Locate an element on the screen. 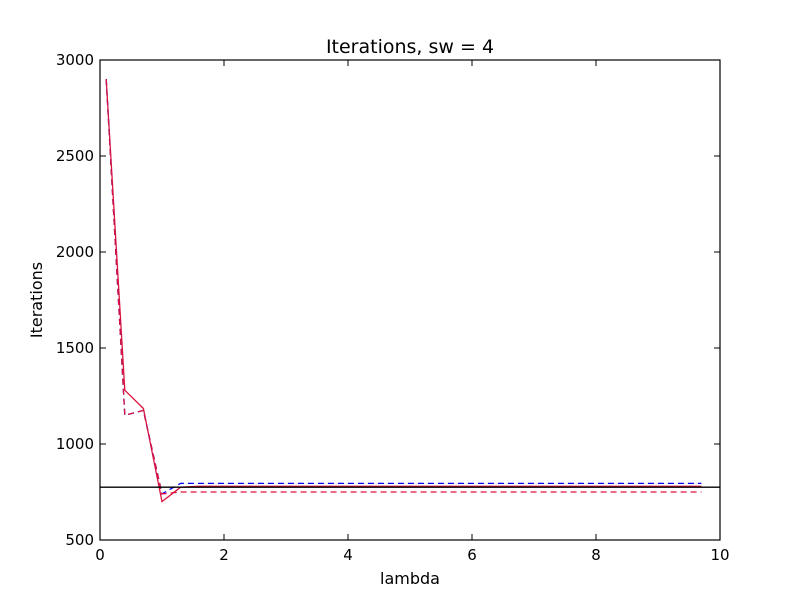  chart-title: Iterations, sw = 4 is located at coordinates (410, 47).